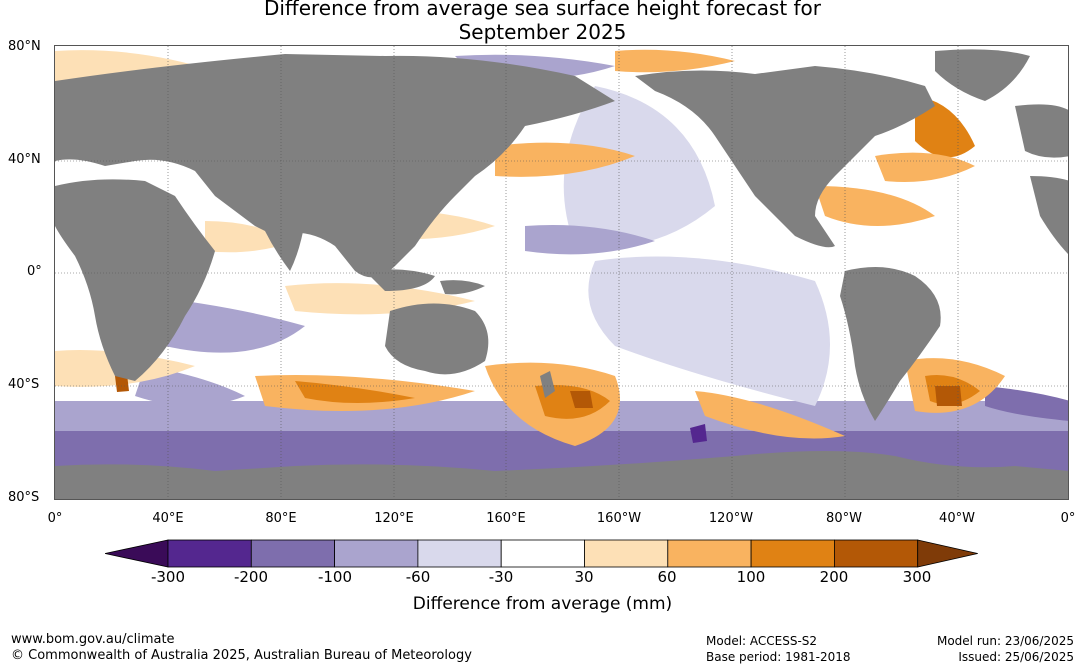 The height and width of the screenshot is (667, 1085). I want to click on india-landmass, so click(282, 240).